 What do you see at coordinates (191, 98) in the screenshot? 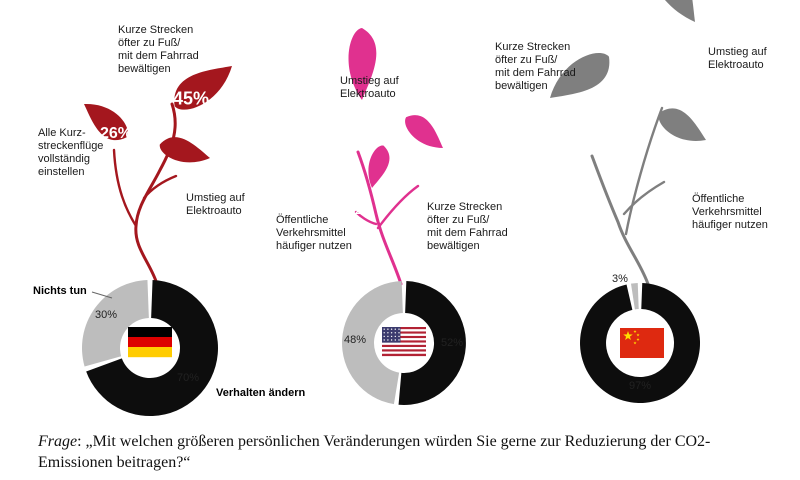
I see `leaf-value-label: 45%` at bounding box center [191, 98].